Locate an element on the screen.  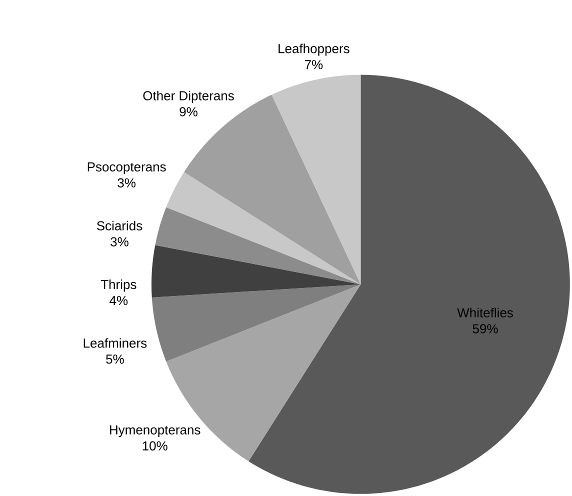
slice-label: Sciarids is located at coordinates (119, 225).